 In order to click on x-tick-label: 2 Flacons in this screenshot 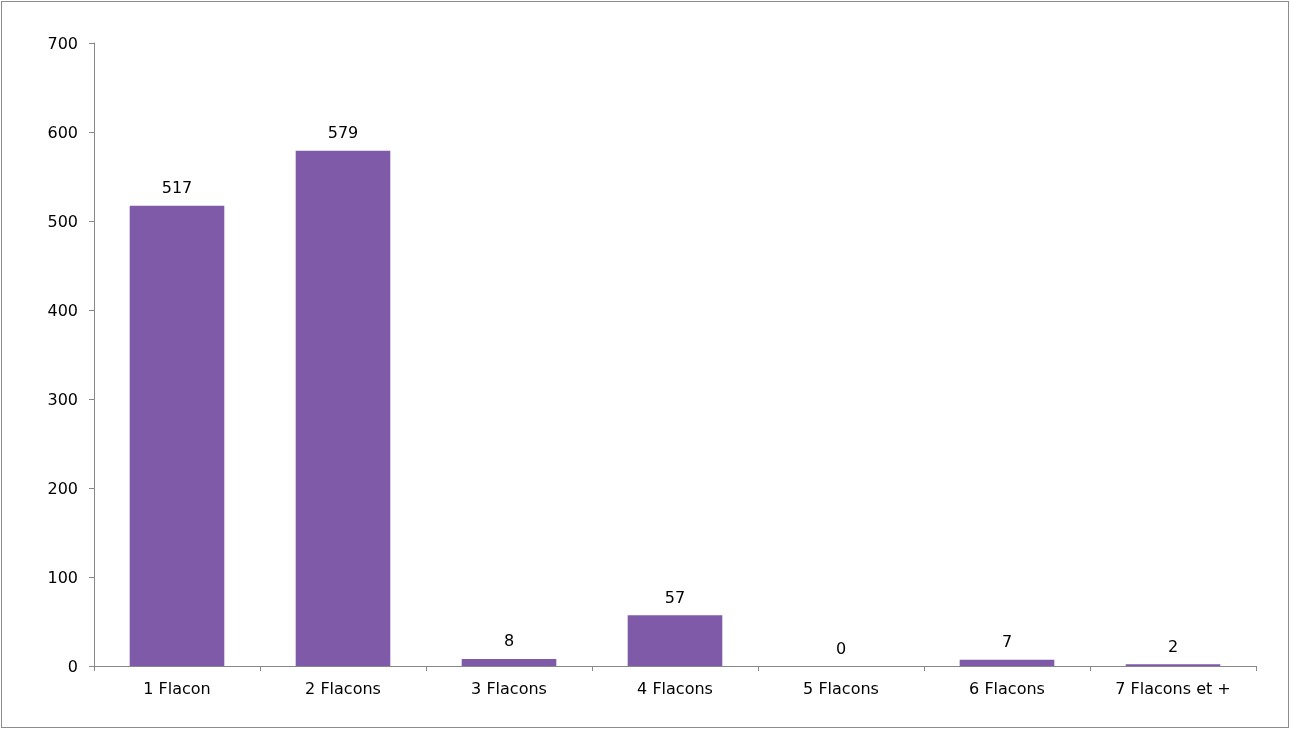, I will do `click(343, 688)`.